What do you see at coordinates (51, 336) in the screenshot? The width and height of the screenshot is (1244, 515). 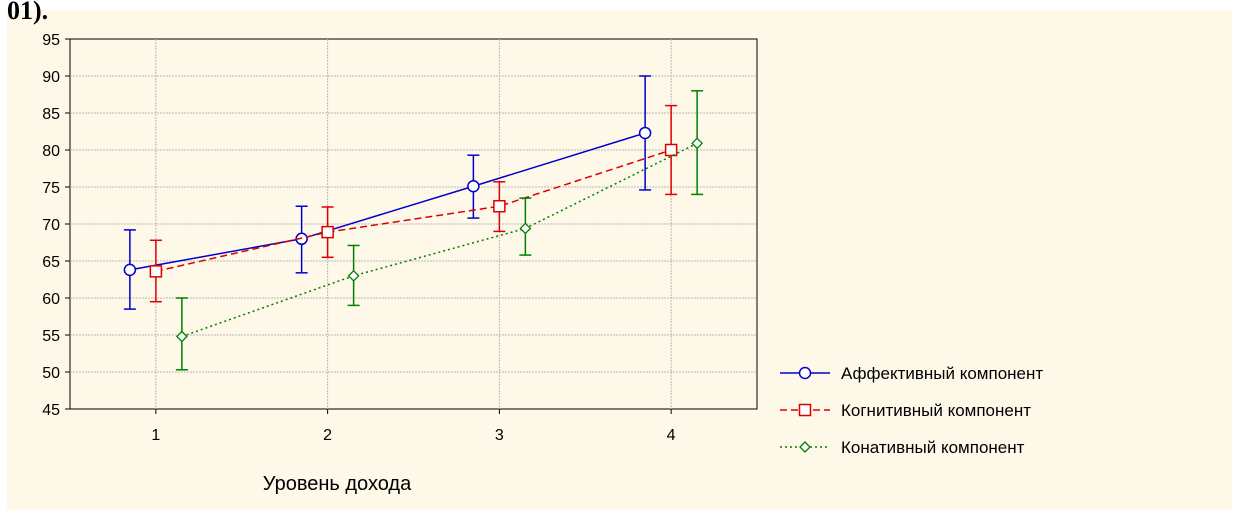 I see `y-tick-label: 55` at bounding box center [51, 336].